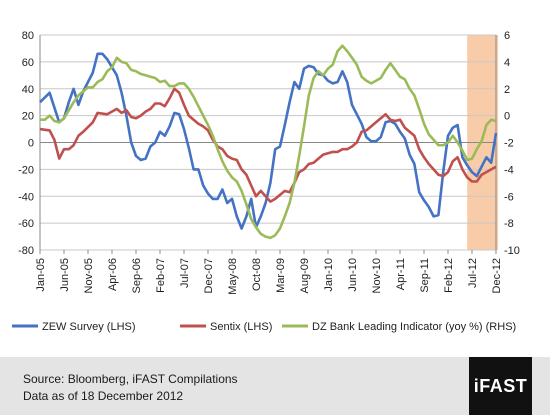 This screenshot has width=550, height=415. What do you see at coordinates (500, 386) in the screenshot?
I see `ifast-logo: iFAST` at bounding box center [500, 386].